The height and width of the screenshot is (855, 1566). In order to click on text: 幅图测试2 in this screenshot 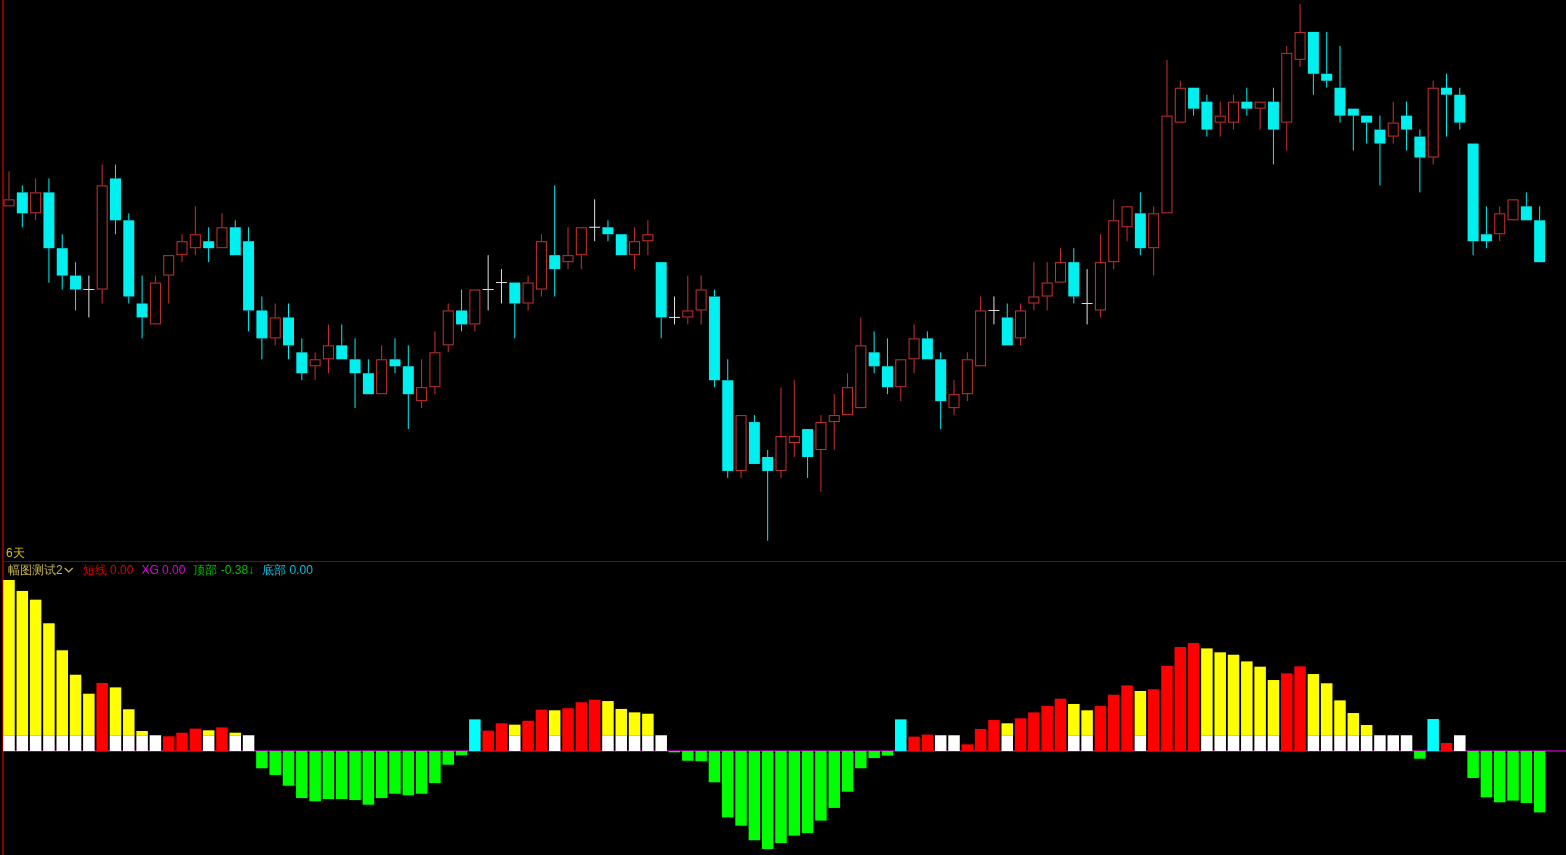, I will do `click(35, 570)`.